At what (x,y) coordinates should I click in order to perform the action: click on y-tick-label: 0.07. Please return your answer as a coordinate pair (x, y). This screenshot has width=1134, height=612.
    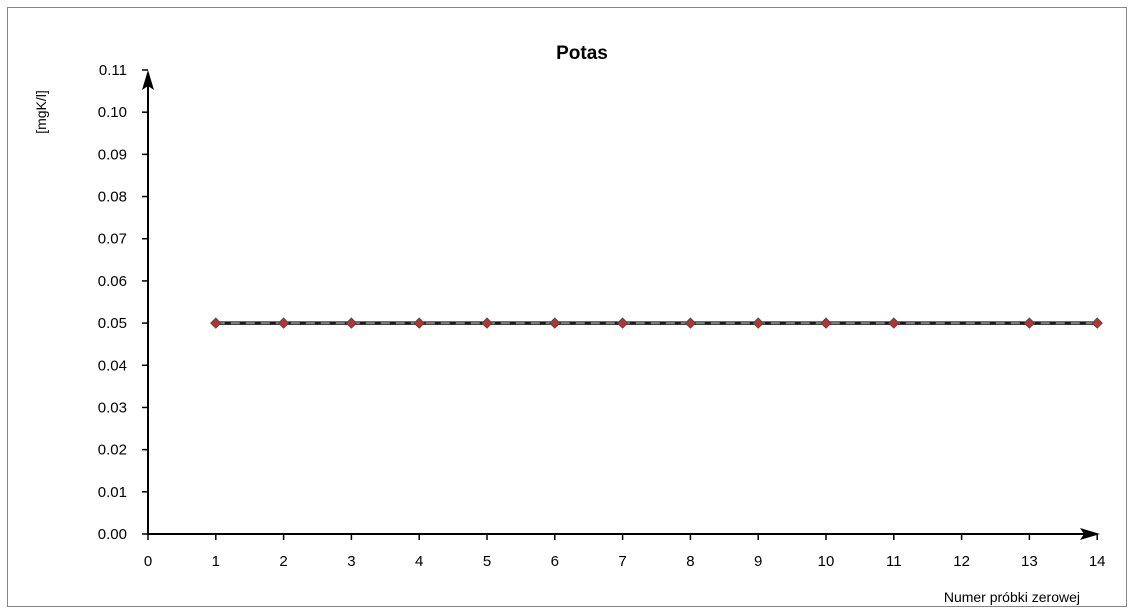
    Looking at the image, I should click on (112, 239).